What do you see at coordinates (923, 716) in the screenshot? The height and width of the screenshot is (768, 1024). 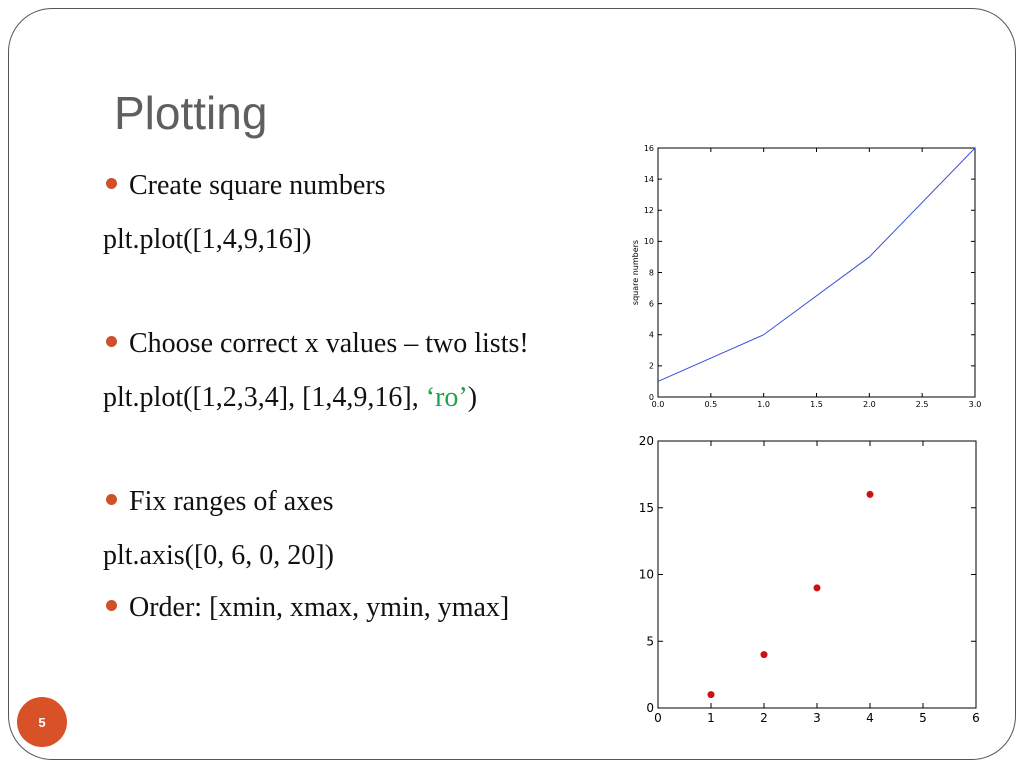 I see `x-tick-label: 5` at bounding box center [923, 716].